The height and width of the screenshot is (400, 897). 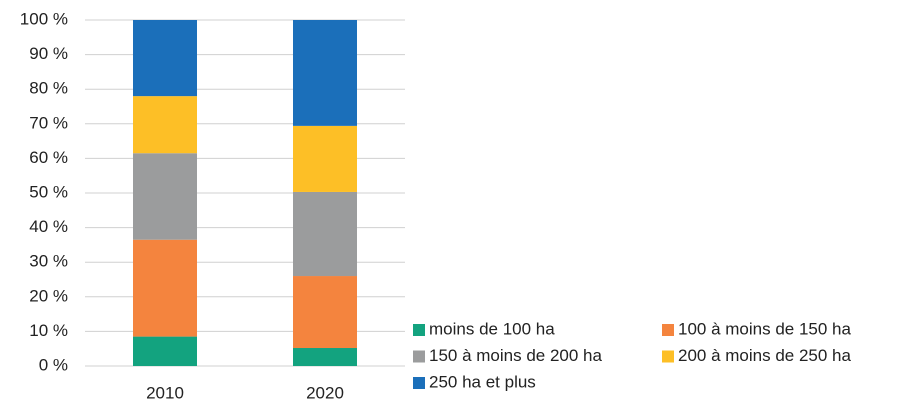 What do you see at coordinates (482, 381) in the screenshot?
I see `legend-label: 250 ha et plus` at bounding box center [482, 381].